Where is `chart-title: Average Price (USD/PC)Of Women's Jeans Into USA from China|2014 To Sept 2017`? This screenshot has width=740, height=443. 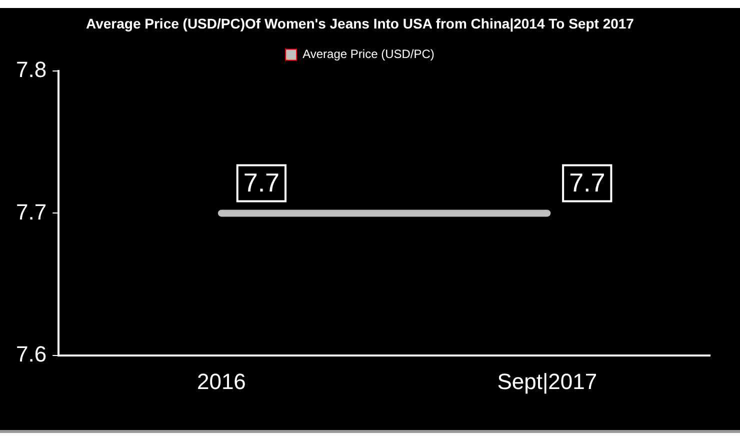
chart-title: Average Price (USD/PC)Of Women's Jeans Into USA from China|2014 To Sept 2017 is located at coordinates (360, 23).